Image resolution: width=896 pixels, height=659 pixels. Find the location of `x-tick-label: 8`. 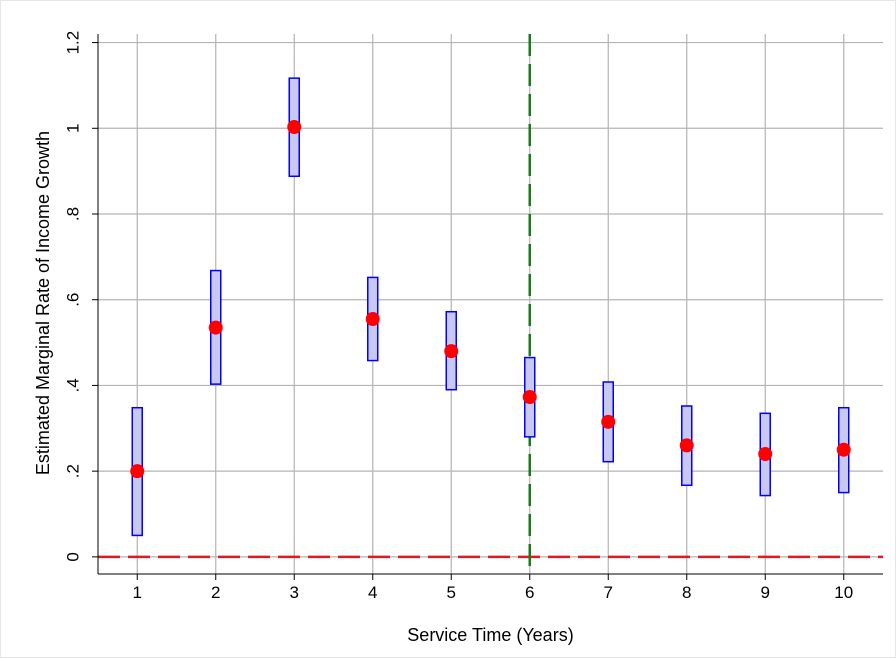

x-tick-label: 8 is located at coordinates (686, 592).